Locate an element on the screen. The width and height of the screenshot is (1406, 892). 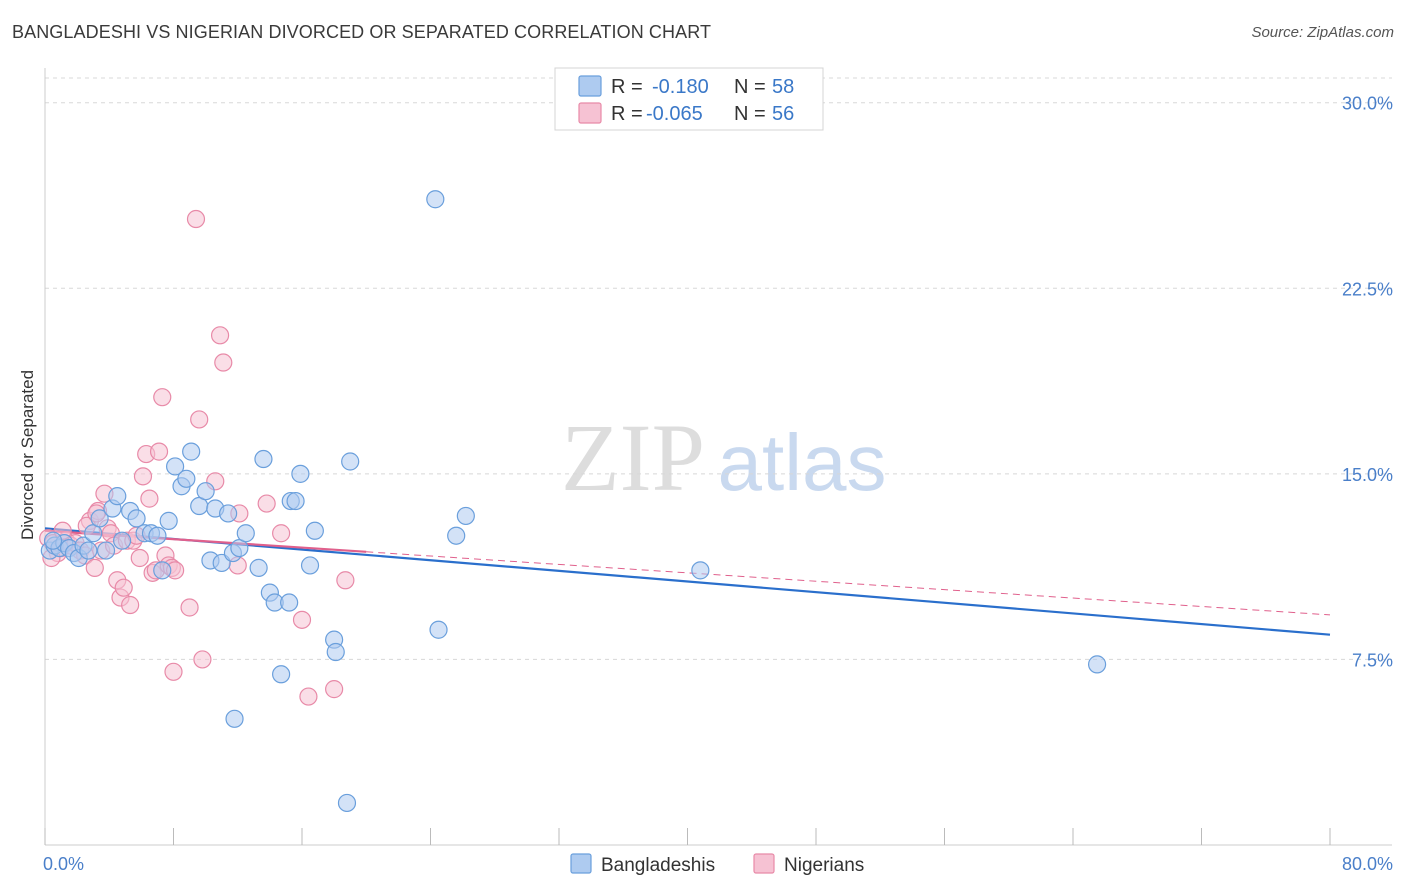
series-legend: Bangladeshis Nigerians is located at coordinates (717, 864).